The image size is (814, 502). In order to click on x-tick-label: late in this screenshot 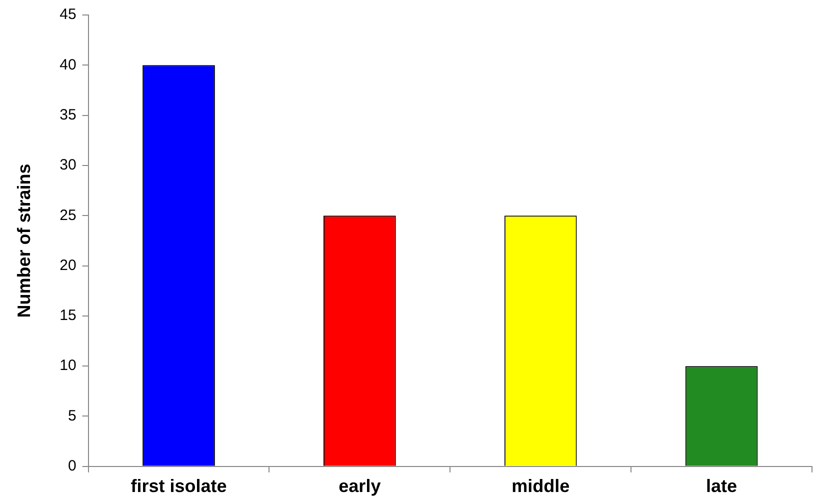, I will do `click(722, 486)`.